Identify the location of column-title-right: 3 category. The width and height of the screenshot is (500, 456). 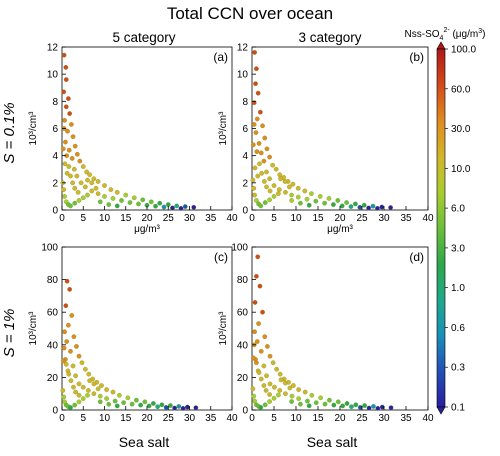
(329, 37).